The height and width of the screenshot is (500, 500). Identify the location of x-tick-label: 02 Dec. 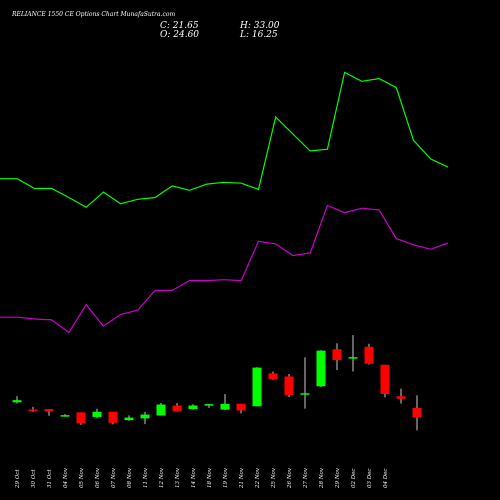
(354, 479).